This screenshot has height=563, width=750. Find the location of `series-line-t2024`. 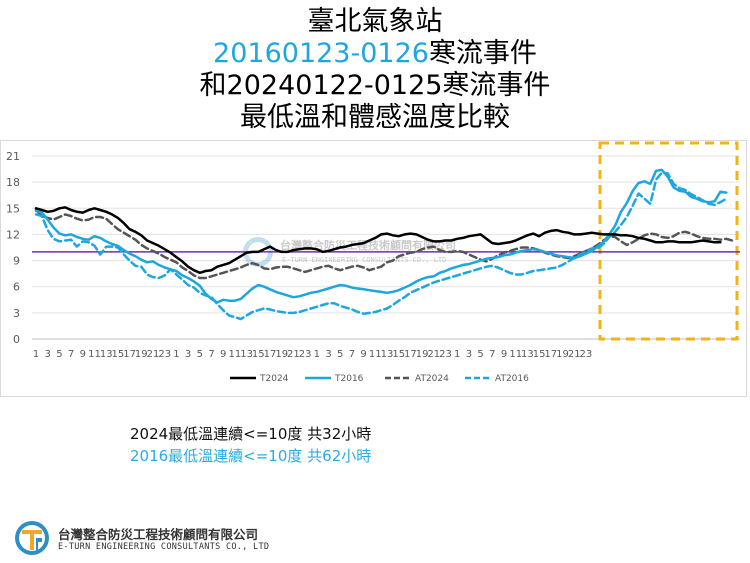

series-line-t2024 is located at coordinates (378, 240).